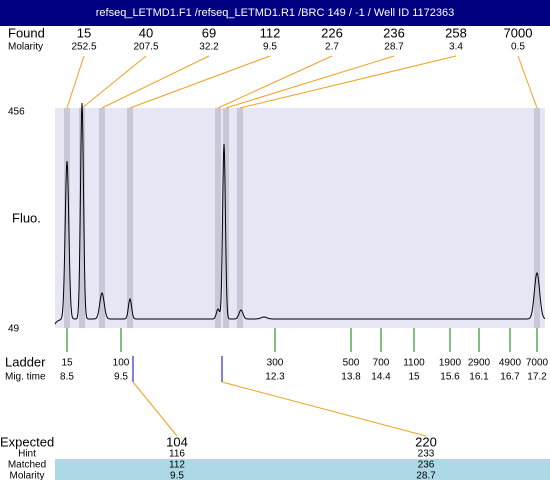 This screenshot has height=480, width=550. Describe the element at coordinates (16, 112) in the screenshot. I see `y-max-label: 456` at that location.